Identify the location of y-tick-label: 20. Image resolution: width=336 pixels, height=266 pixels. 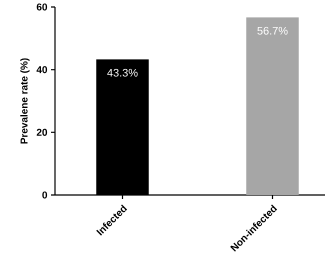
(42, 132).